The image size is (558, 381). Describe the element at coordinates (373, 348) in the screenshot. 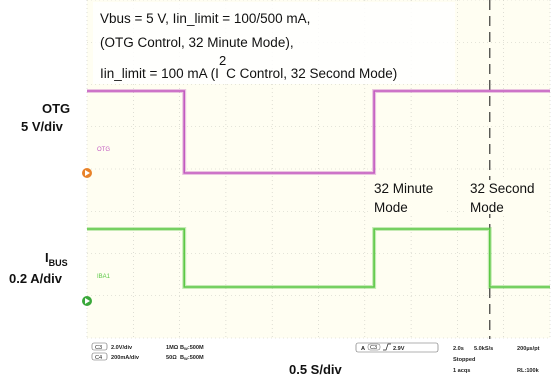

I see `trigger-channel: C3` at that location.